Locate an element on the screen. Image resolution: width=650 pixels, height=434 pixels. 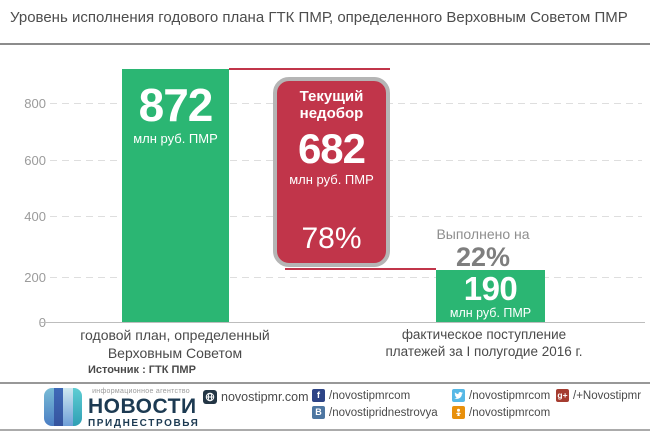
social-link-google-plus: g+ /+Novostipmr is located at coordinates (598, 395).